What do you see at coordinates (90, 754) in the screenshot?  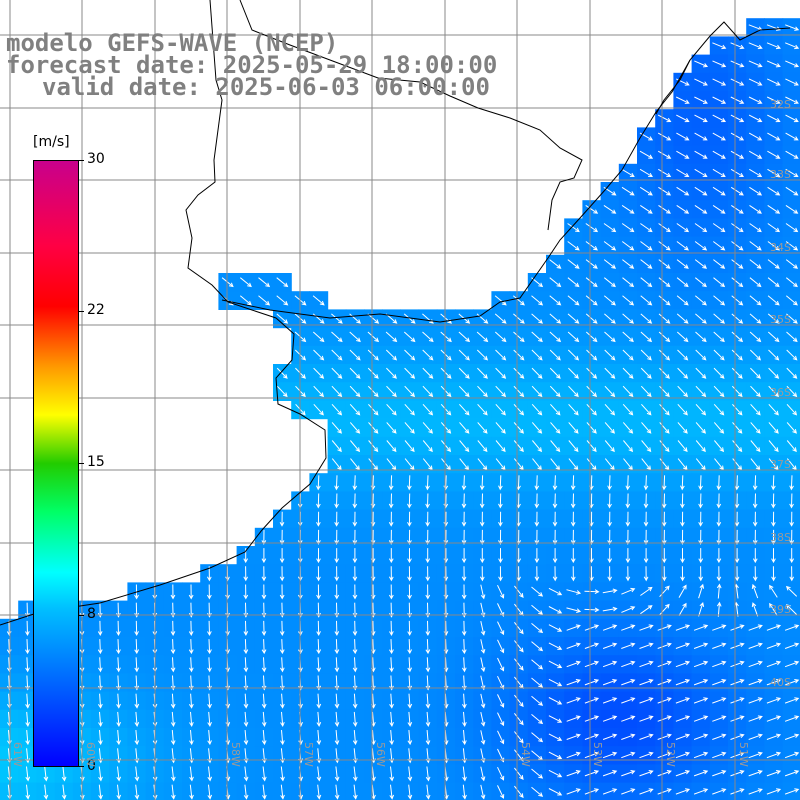 I see `lon-label: 60W` at bounding box center [90, 754].